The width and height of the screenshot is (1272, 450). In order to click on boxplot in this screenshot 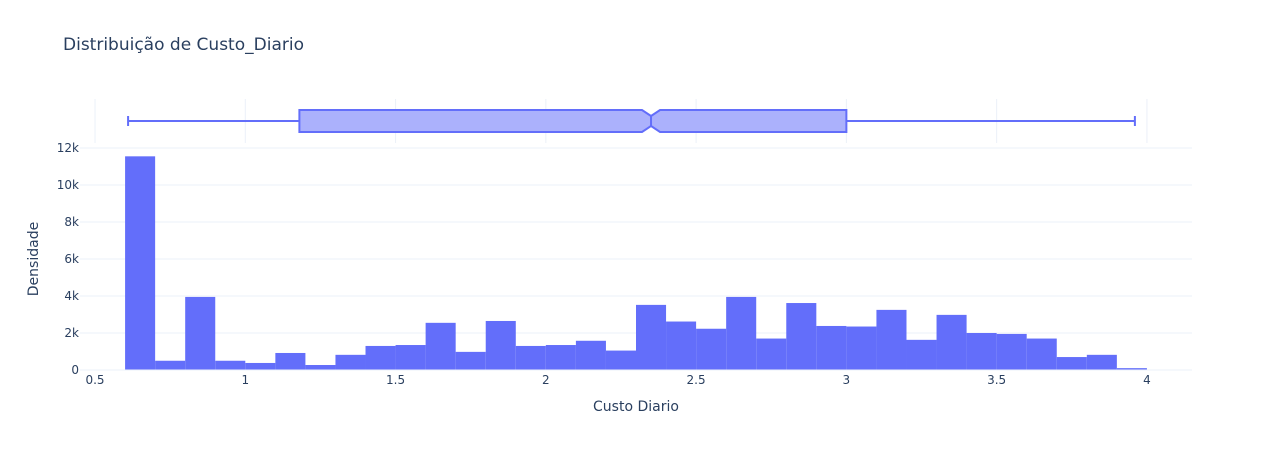, I will do `click(631, 121)`.